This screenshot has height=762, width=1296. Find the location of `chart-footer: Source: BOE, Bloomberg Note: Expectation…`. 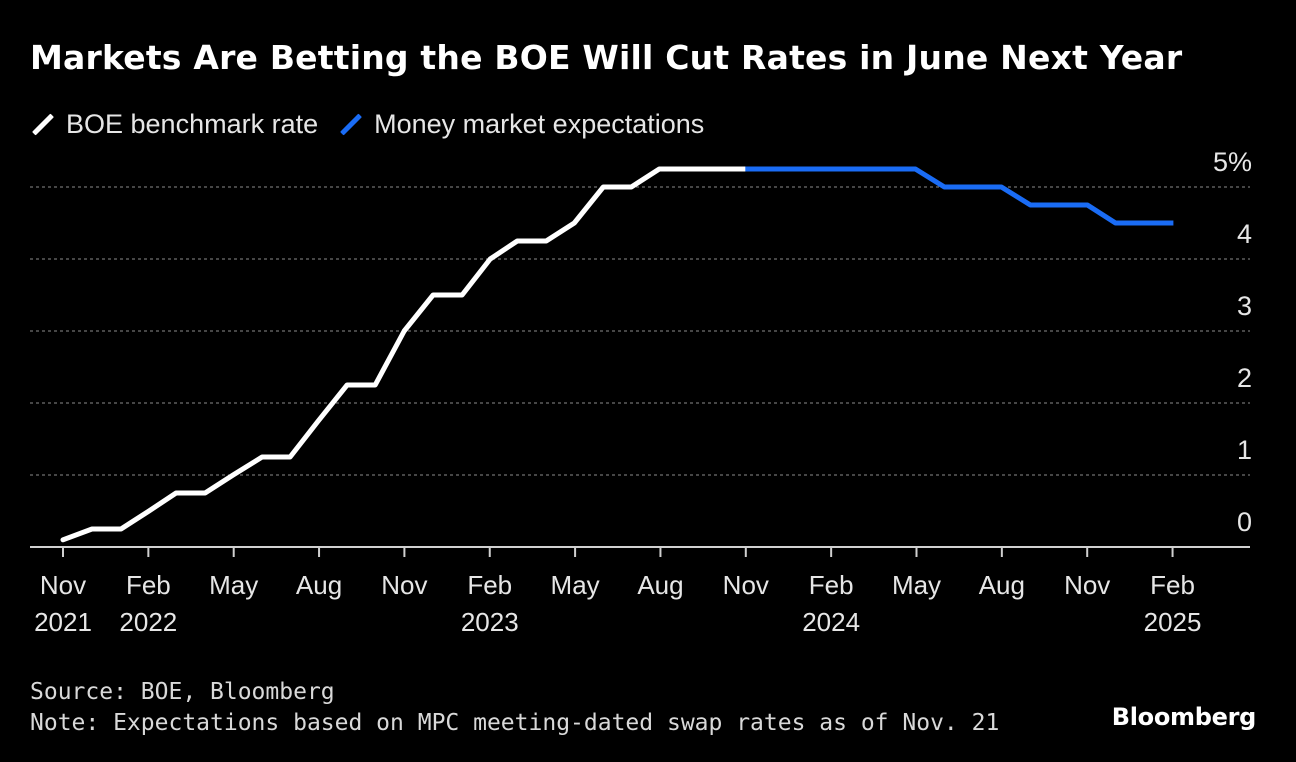

chart-footer: Source: BOE, Bloomberg Note: Expectation… is located at coordinates (514, 708).